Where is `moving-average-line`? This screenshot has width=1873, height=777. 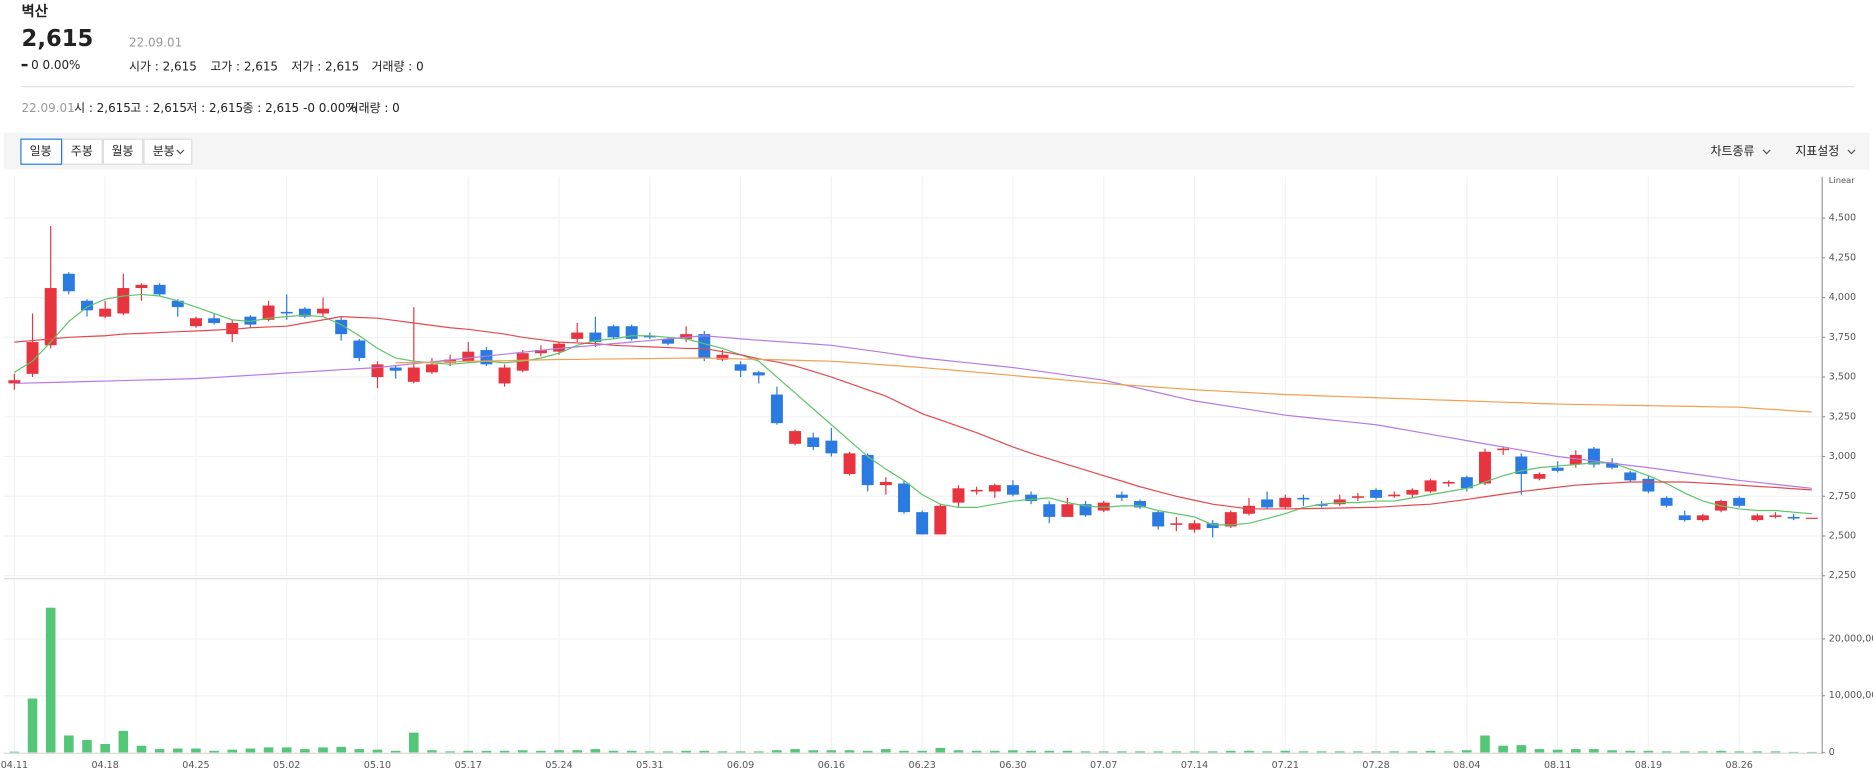 moving-average-line is located at coordinates (1103, 385).